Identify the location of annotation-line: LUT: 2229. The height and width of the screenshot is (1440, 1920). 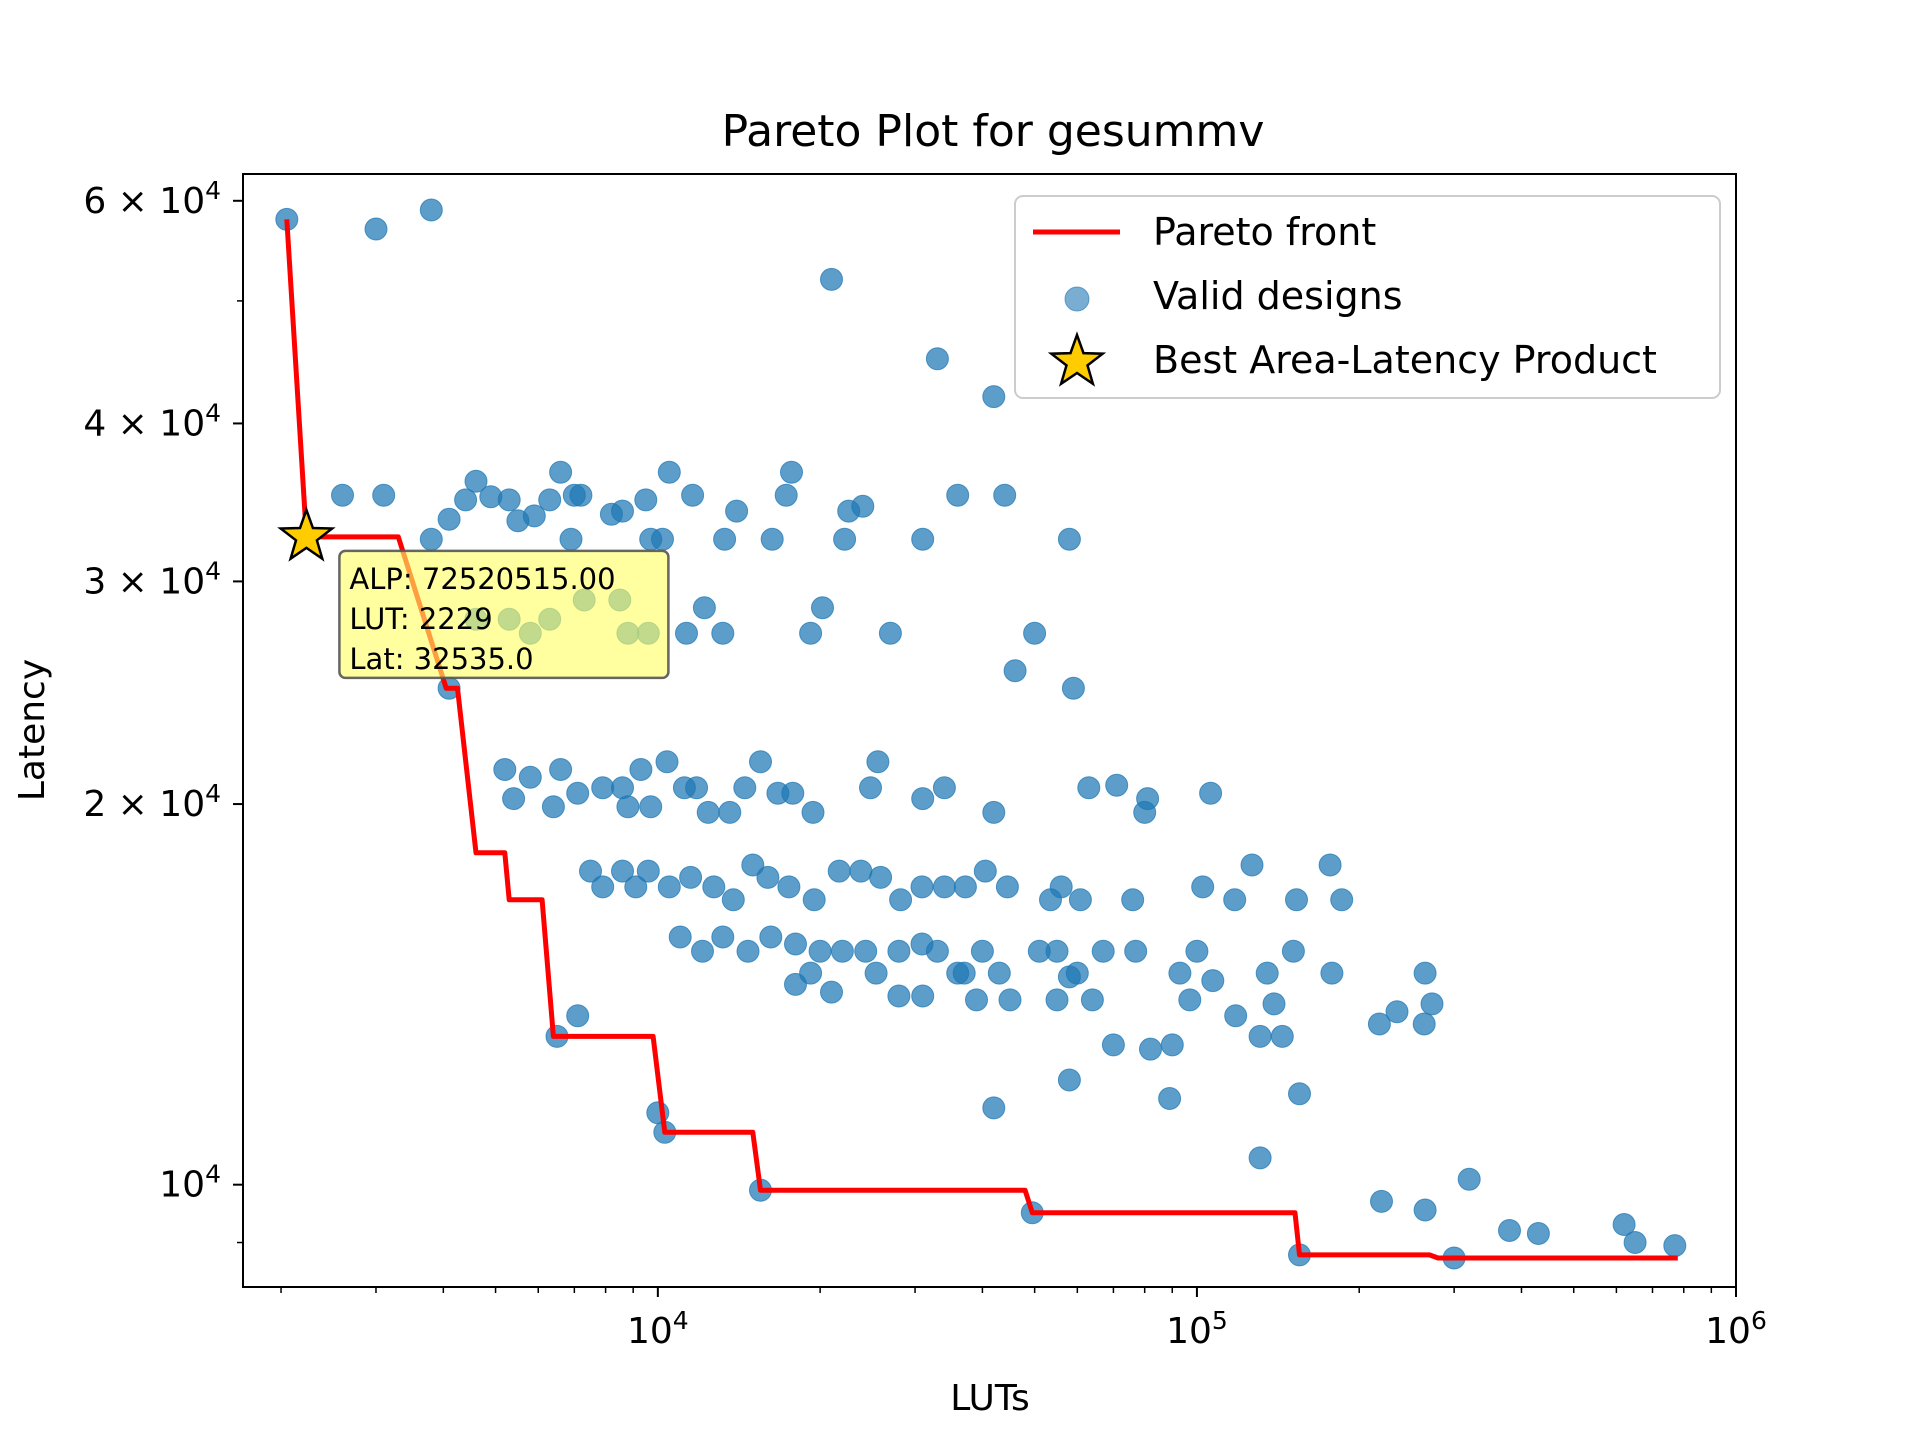
(420, 619).